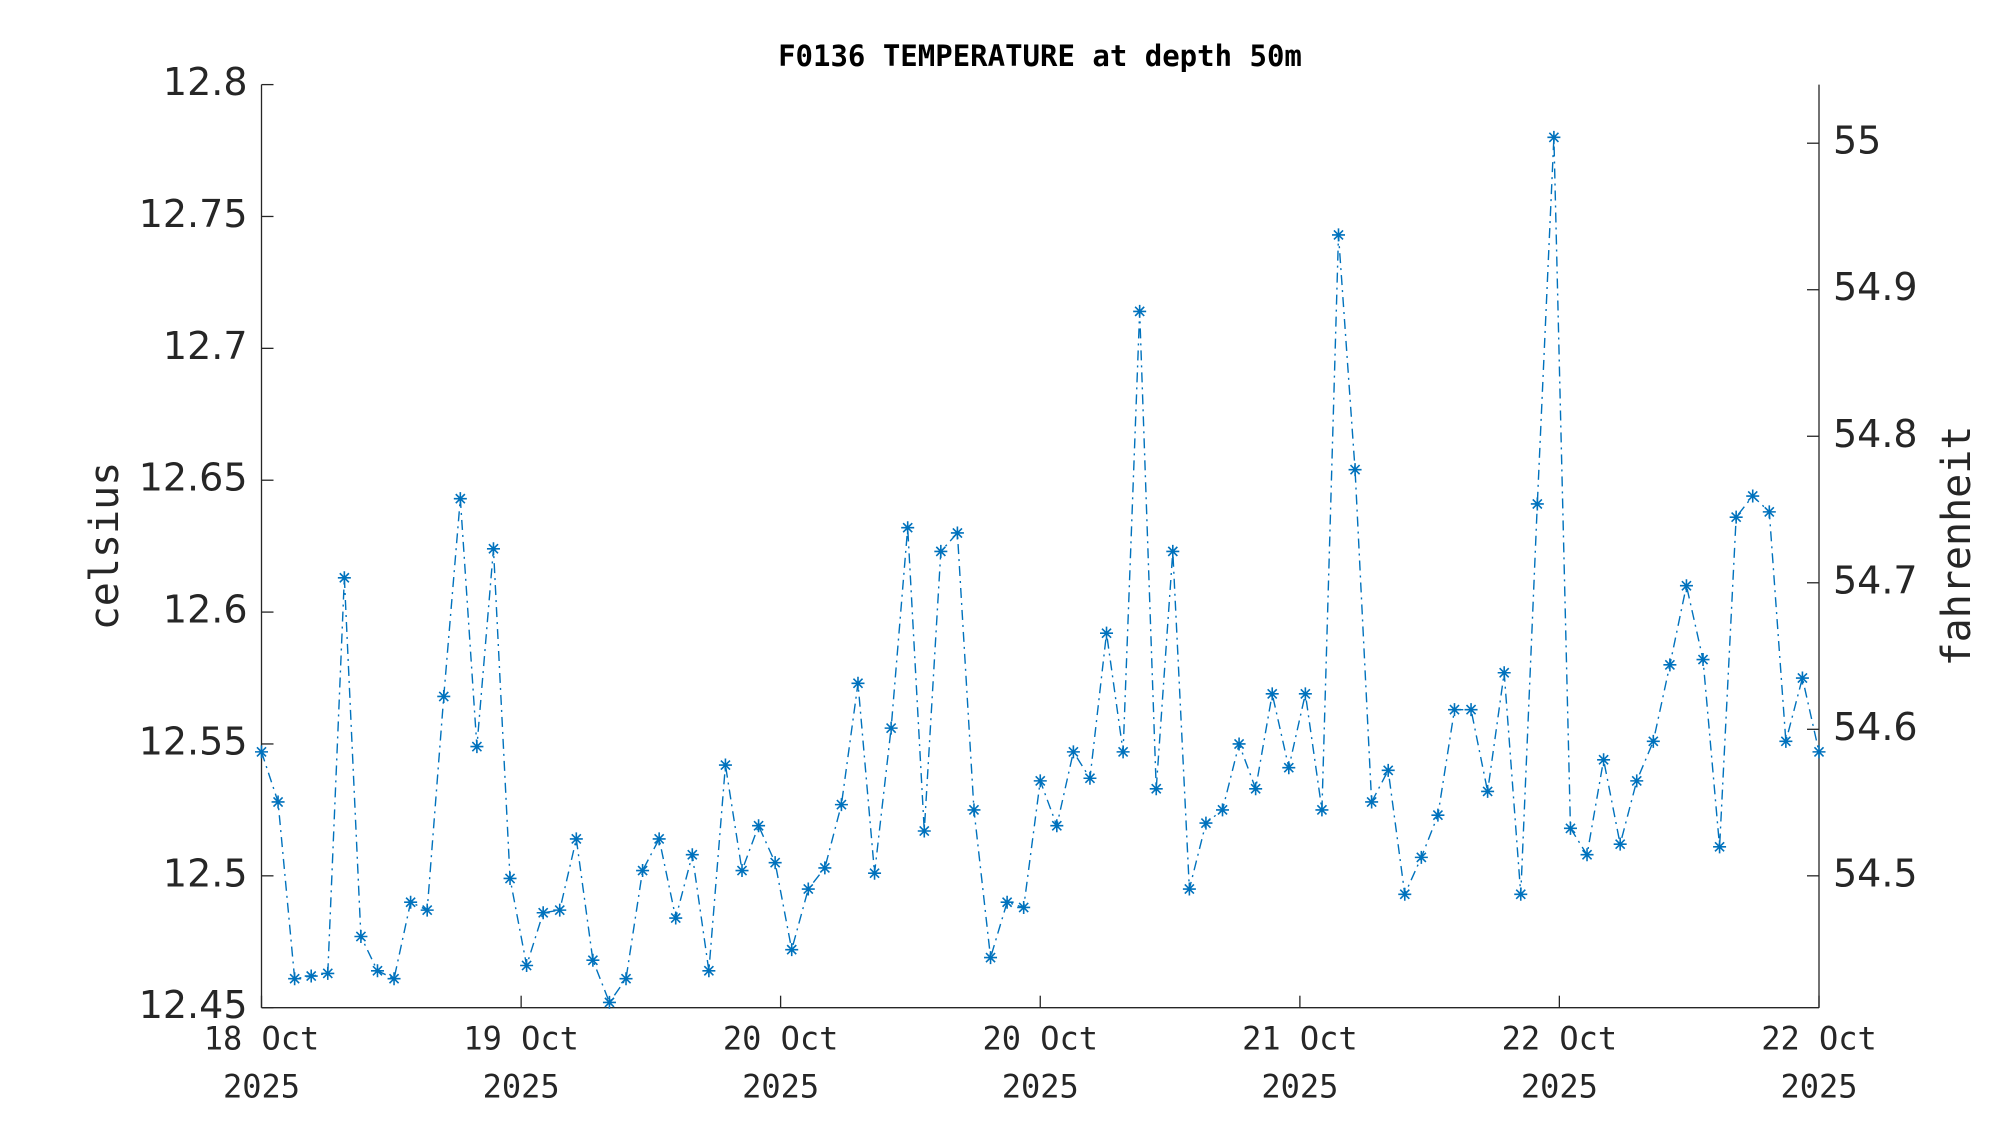 Image resolution: width=2000 pixels, height=1125 pixels. Describe the element at coordinates (1875, 434) in the screenshot. I see `y2-tick-label: 54.8` at that location.